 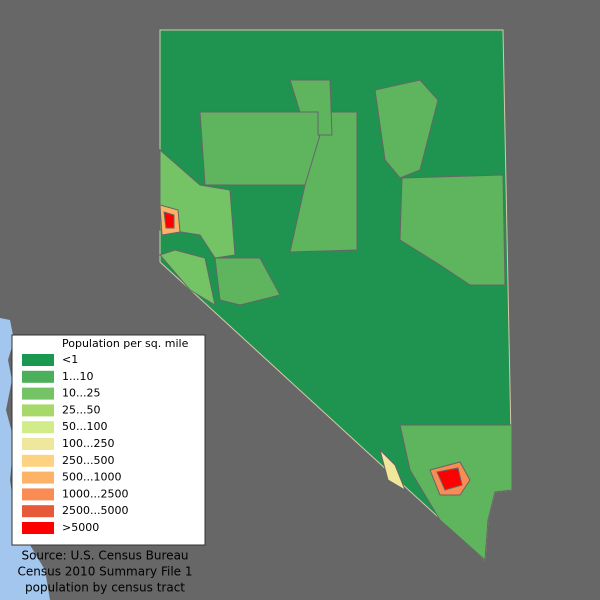 What do you see at coordinates (70, 359) in the screenshot?
I see `legend-label: <1` at bounding box center [70, 359].